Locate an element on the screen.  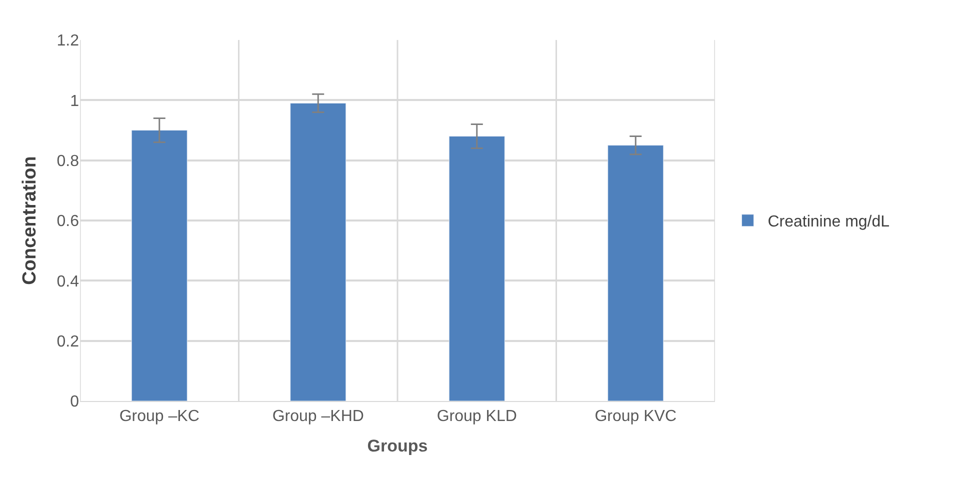
x-axis-title: Groups is located at coordinates (397, 446).